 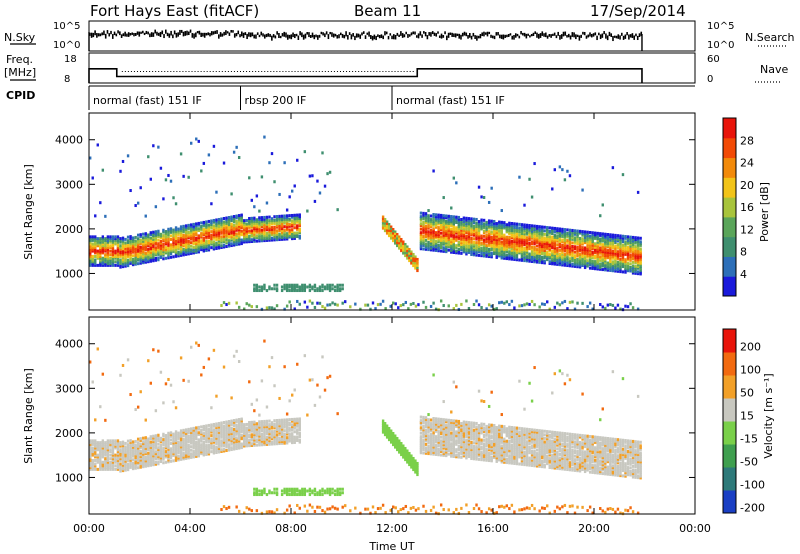 I want to click on freq-tick-bottom: 8, so click(x=67, y=79).